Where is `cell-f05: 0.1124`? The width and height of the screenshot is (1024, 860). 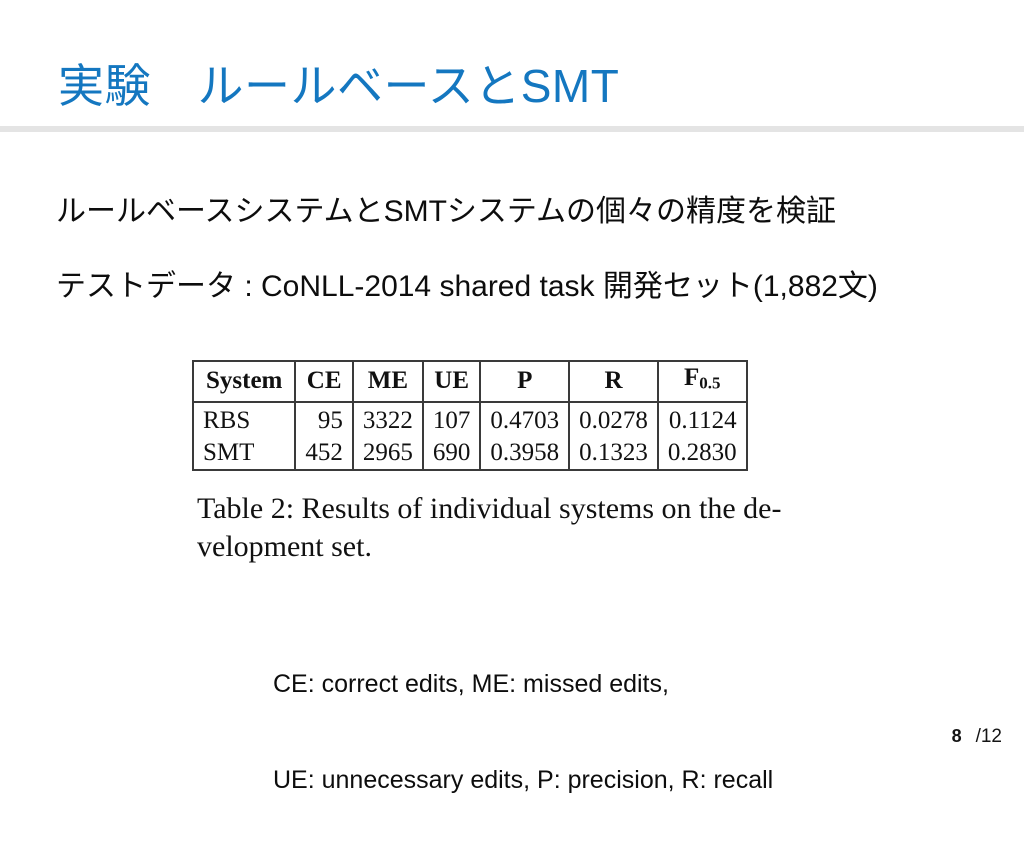
cell-f05: 0.1124 is located at coordinates (702, 419).